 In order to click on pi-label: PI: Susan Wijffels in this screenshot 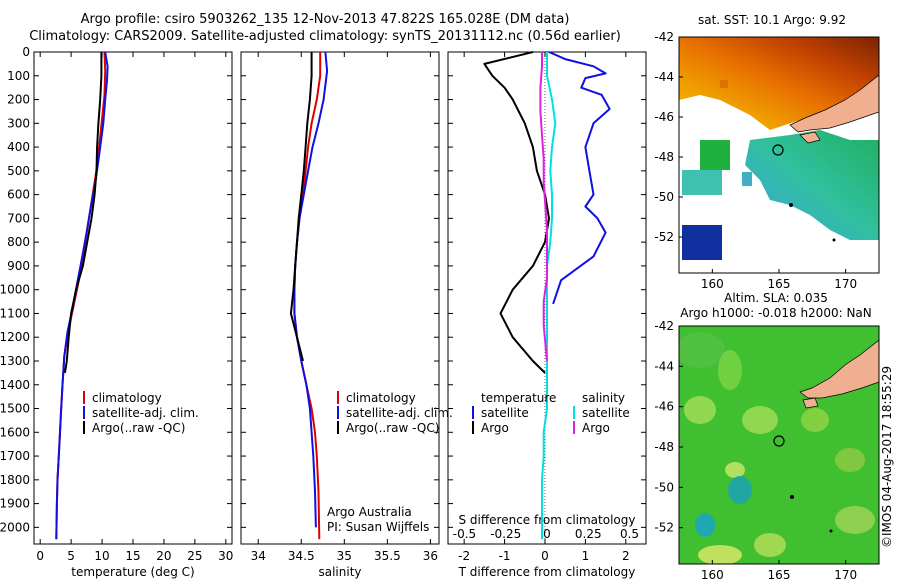, I will do `click(378, 527)`.